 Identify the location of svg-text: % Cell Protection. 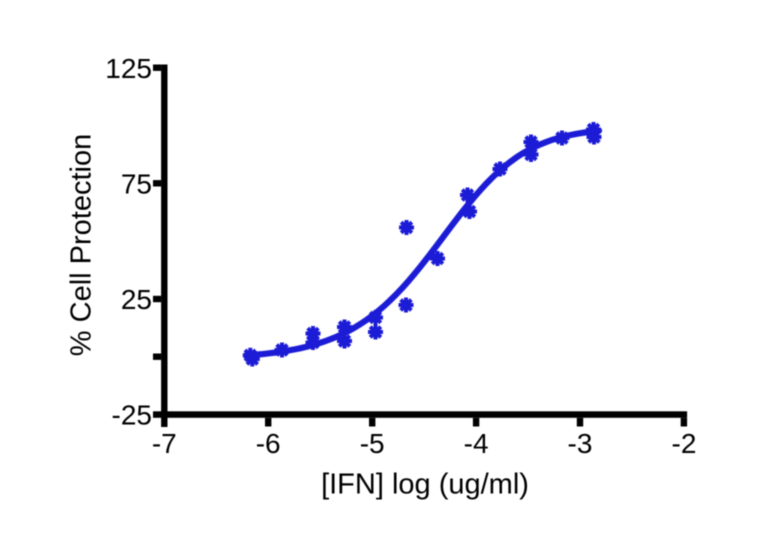
(82, 245).